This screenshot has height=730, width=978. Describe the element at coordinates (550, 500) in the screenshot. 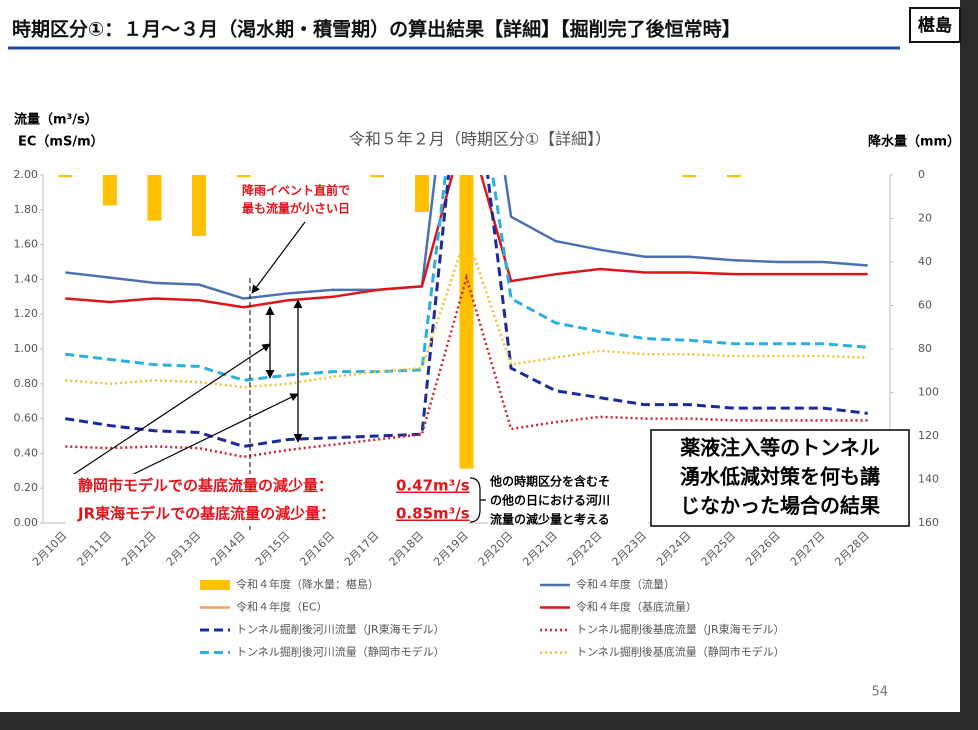

I see `annotation: の他の日における河川` at that location.